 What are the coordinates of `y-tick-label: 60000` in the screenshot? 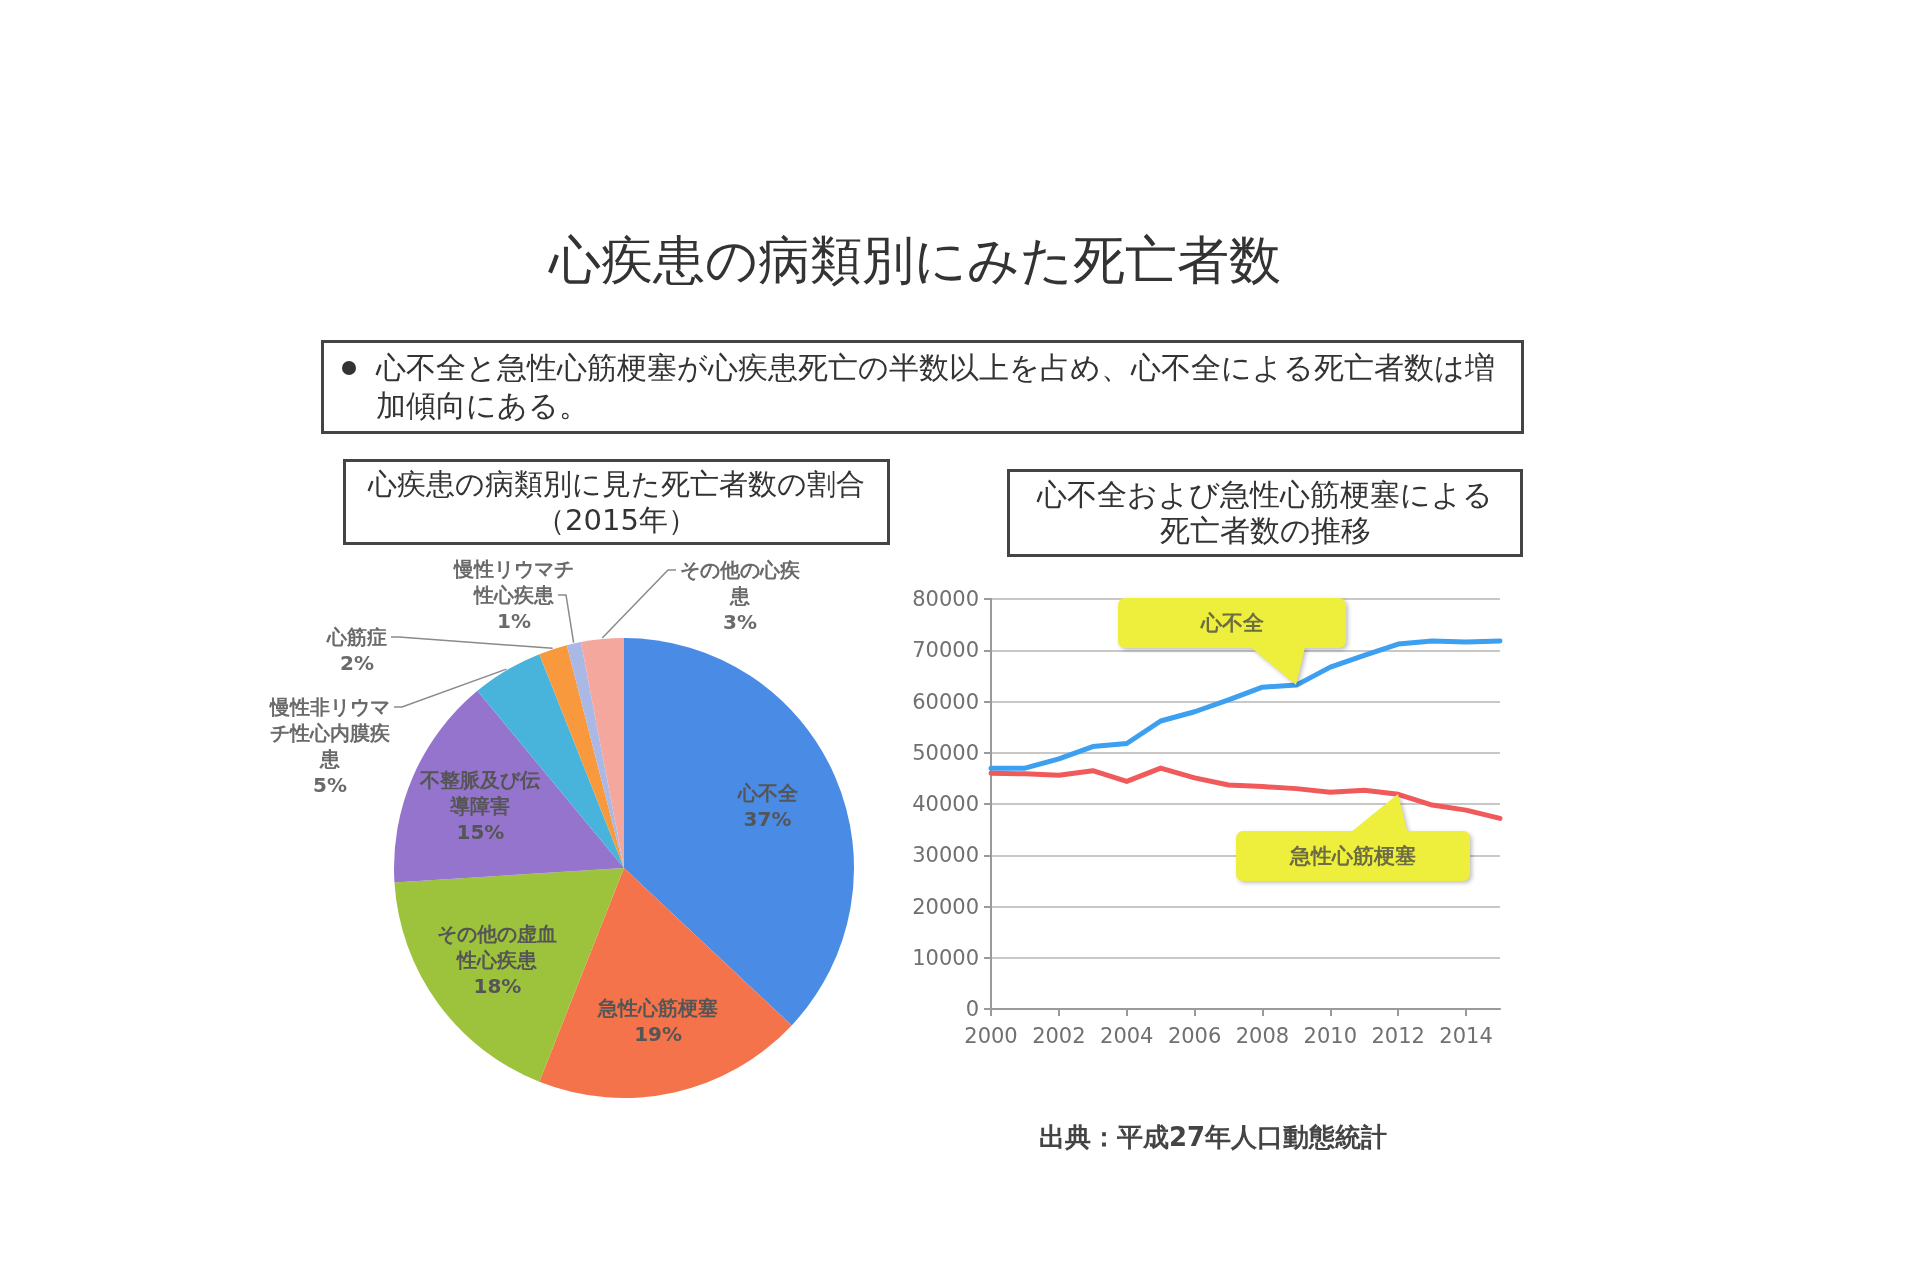 It's located at (945, 701).